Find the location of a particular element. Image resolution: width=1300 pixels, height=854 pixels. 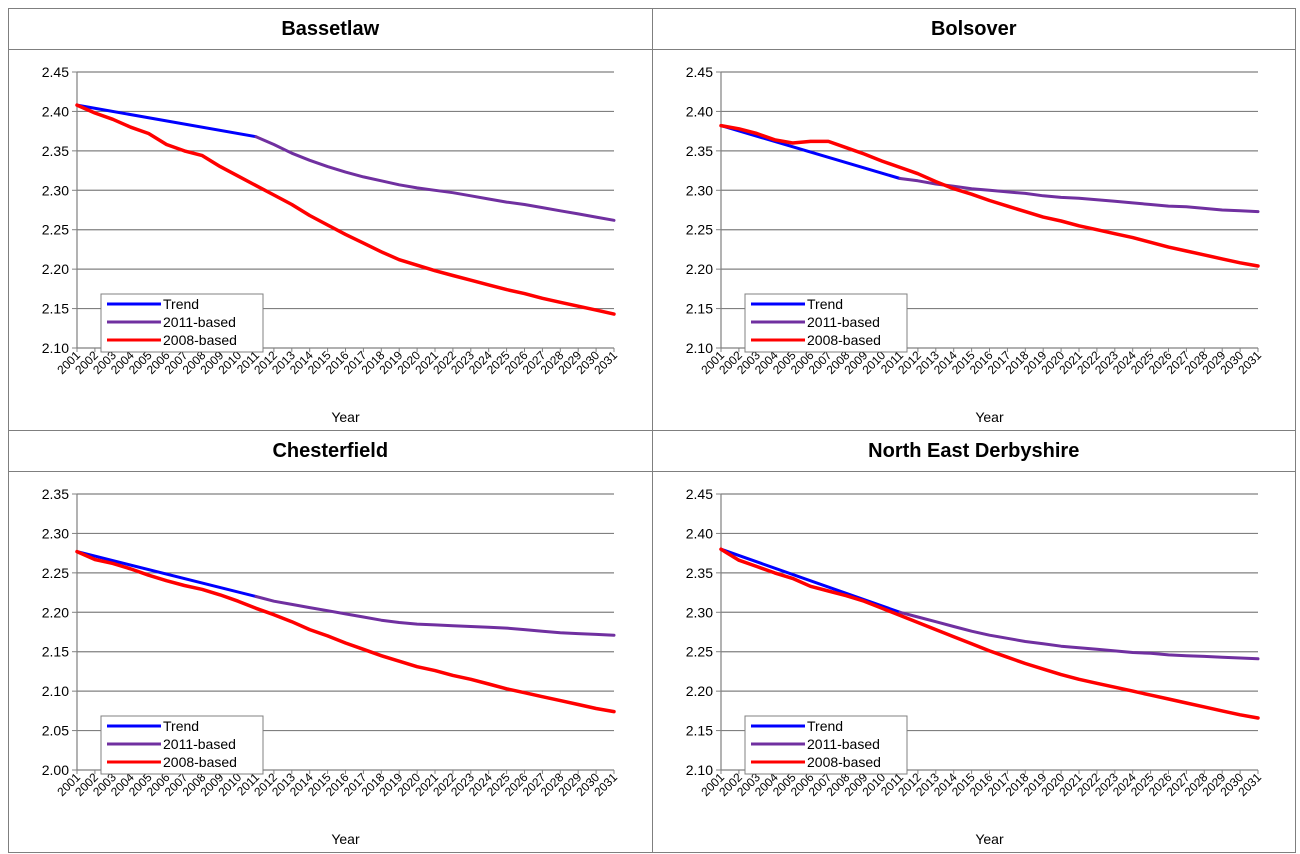

panel-header-1: Bassetlaw is located at coordinates (330, 29).